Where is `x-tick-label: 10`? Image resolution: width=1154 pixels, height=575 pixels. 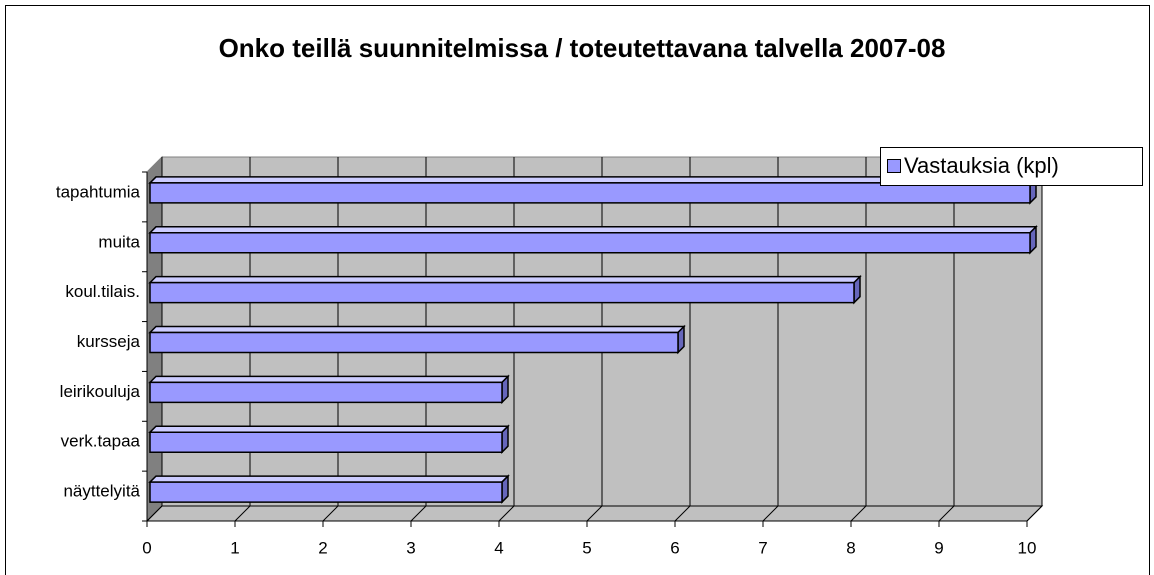 x-tick-label: 10 is located at coordinates (1027, 547).